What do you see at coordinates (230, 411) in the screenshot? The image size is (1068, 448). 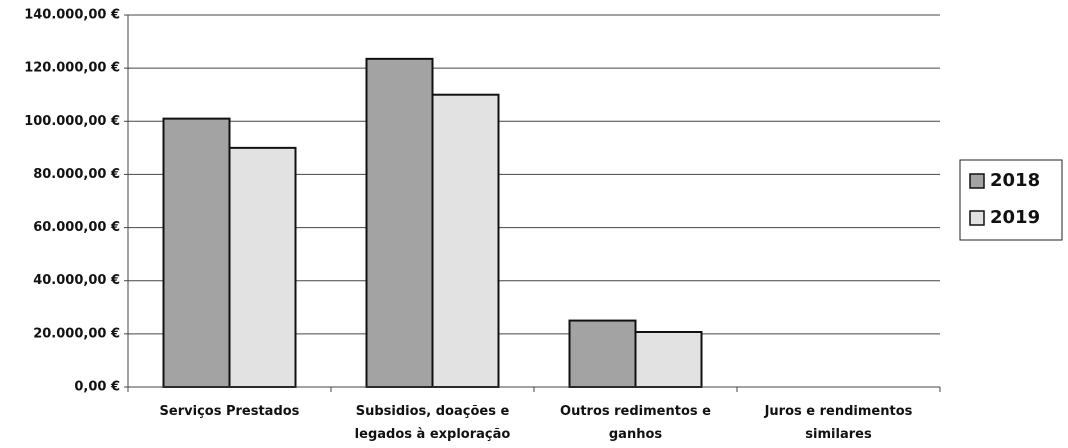 I see `x-tick-label: Serviços Prestados` at bounding box center [230, 411].